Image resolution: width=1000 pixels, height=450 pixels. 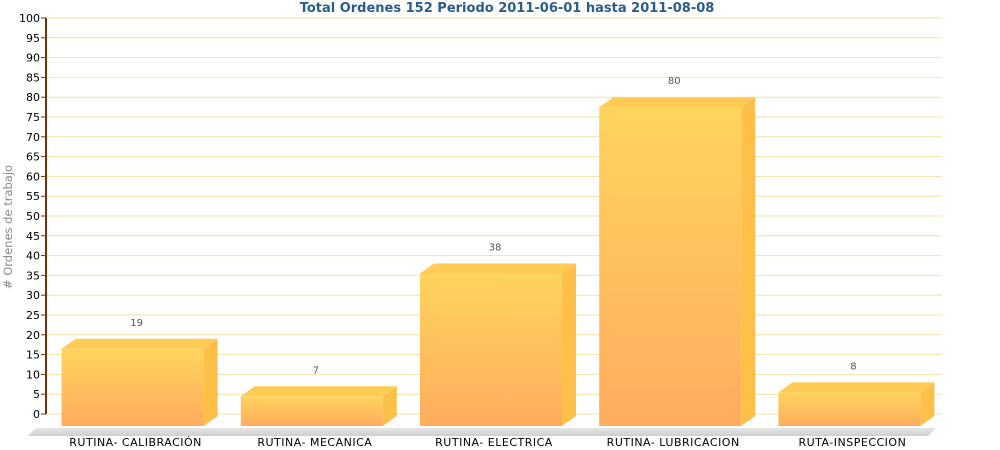 I want to click on y-tick-label: 5, so click(x=36, y=394).